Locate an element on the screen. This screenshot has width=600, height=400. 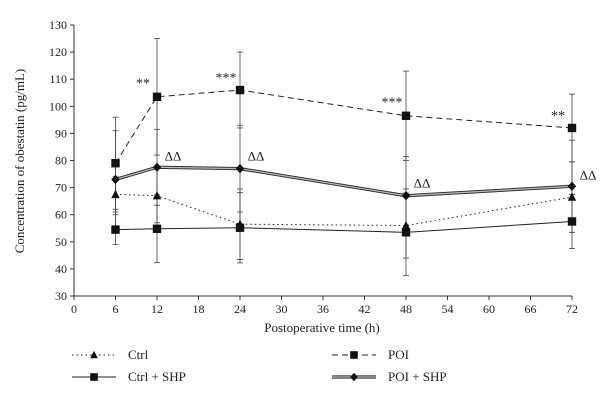
legend-label: Ctrl + SHP is located at coordinates (157, 376).